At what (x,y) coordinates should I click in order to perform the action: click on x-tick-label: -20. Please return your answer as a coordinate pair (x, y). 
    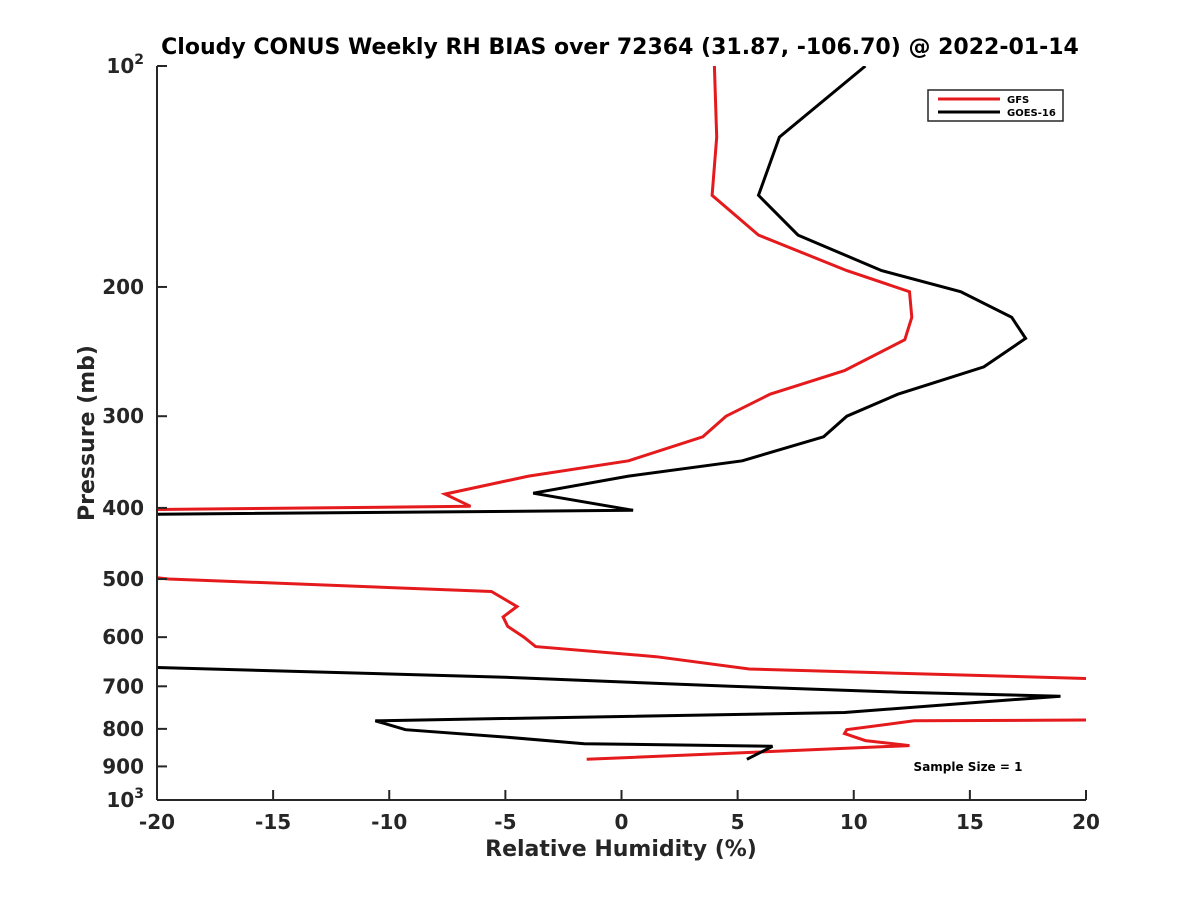
    Looking at the image, I should click on (157, 822).